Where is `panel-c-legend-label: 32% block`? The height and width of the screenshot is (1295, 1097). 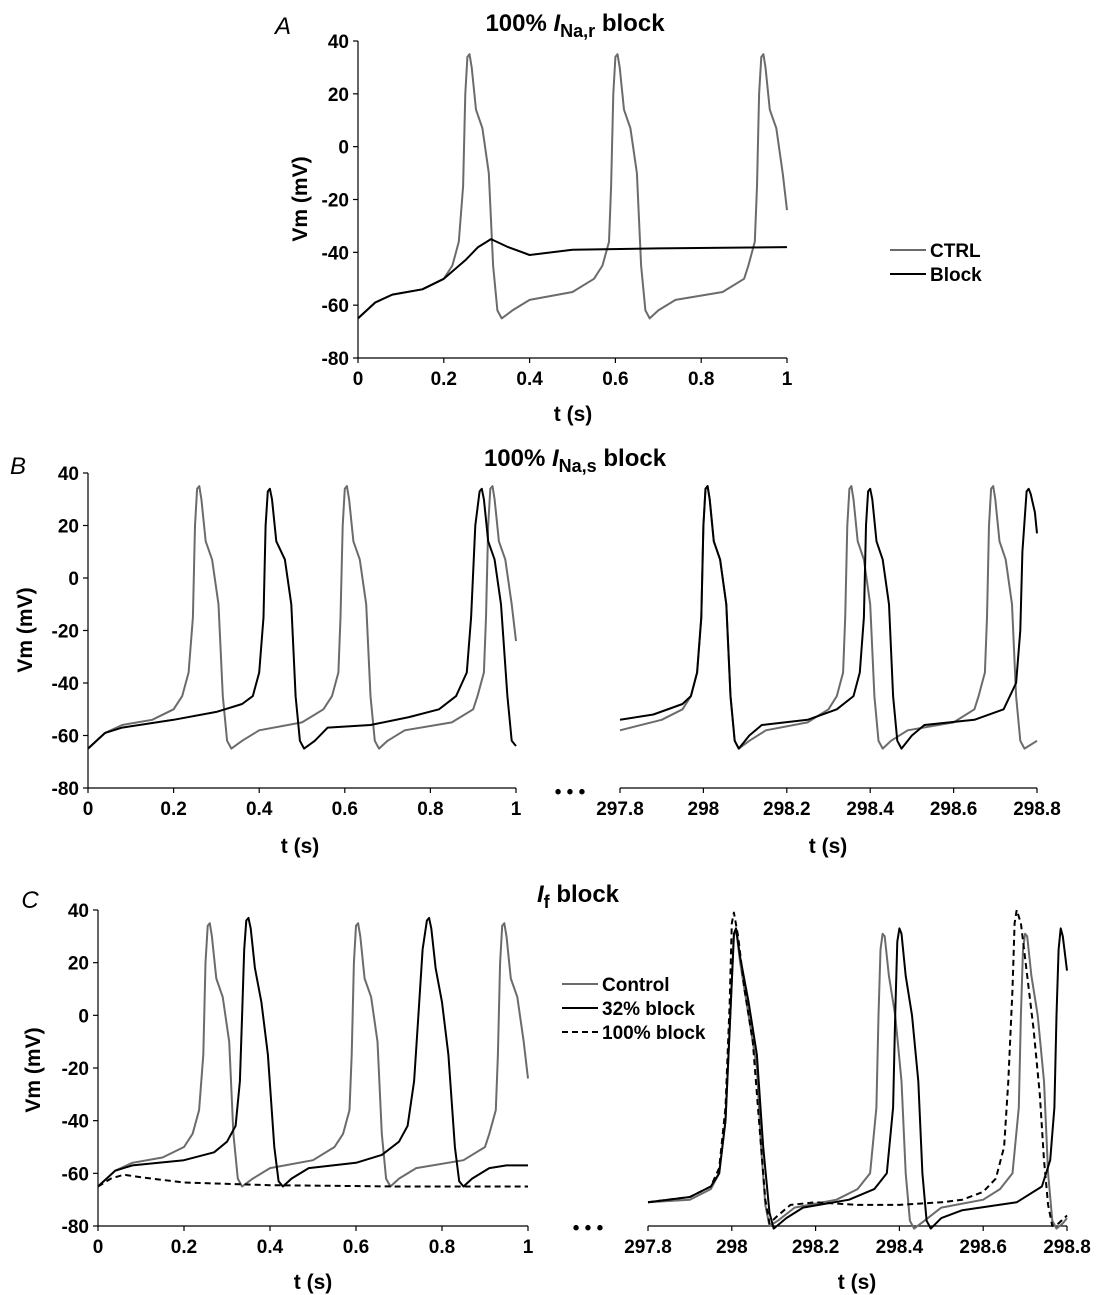 panel-c-legend-label: 32% block is located at coordinates (648, 1009).